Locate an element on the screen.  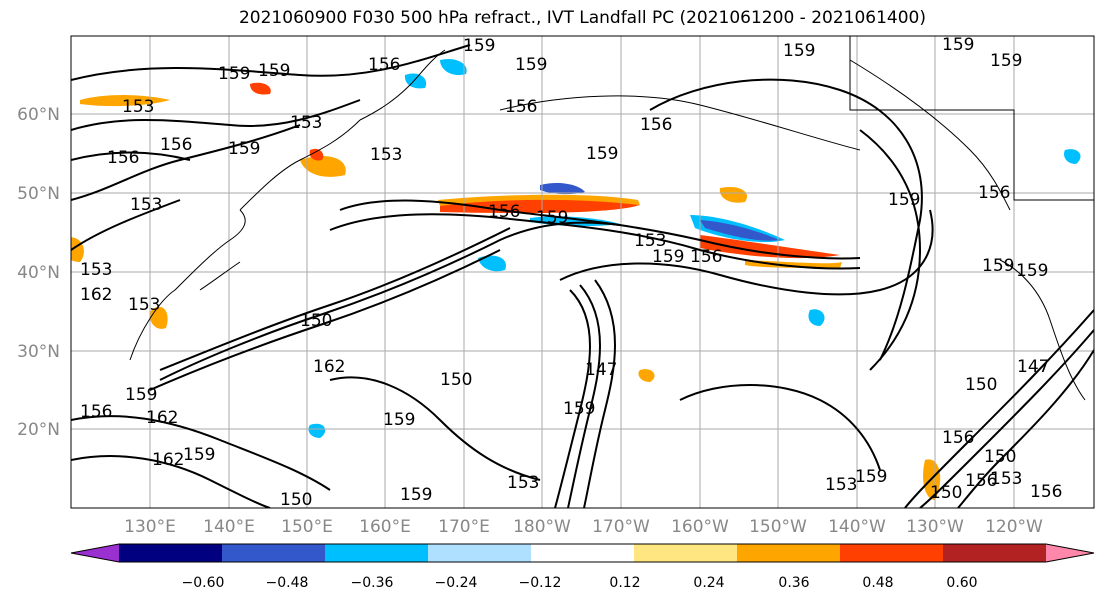
colorbar-outline is located at coordinates (582, 553).